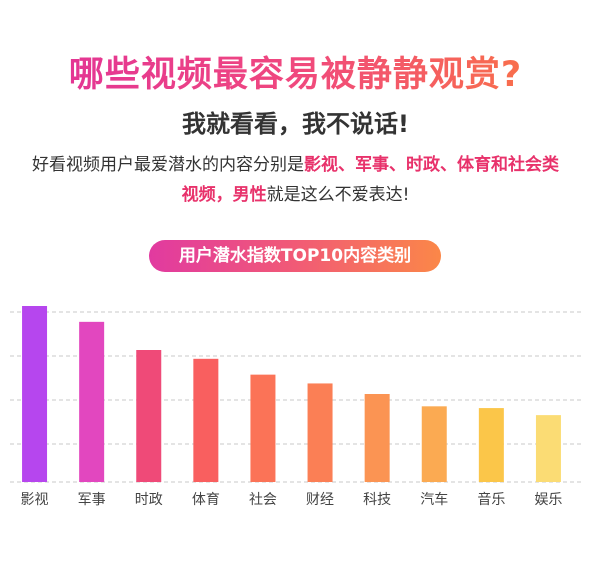 The width and height of the screenshot is (591, 561). I want to click on bar-社会, so click(263, 428).